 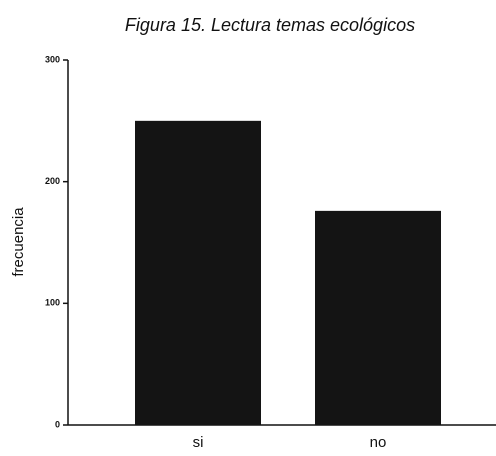 I want to click on y-tick-label: 0, so click(x=57, y=424).